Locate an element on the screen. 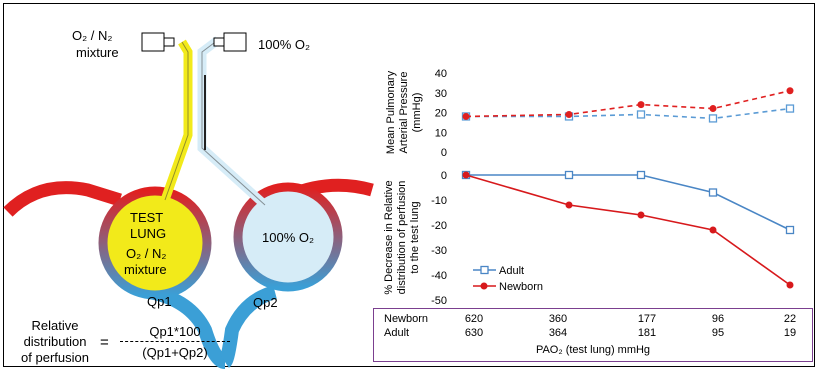  legend-marker-newborn is located at coordinates (484, 286).